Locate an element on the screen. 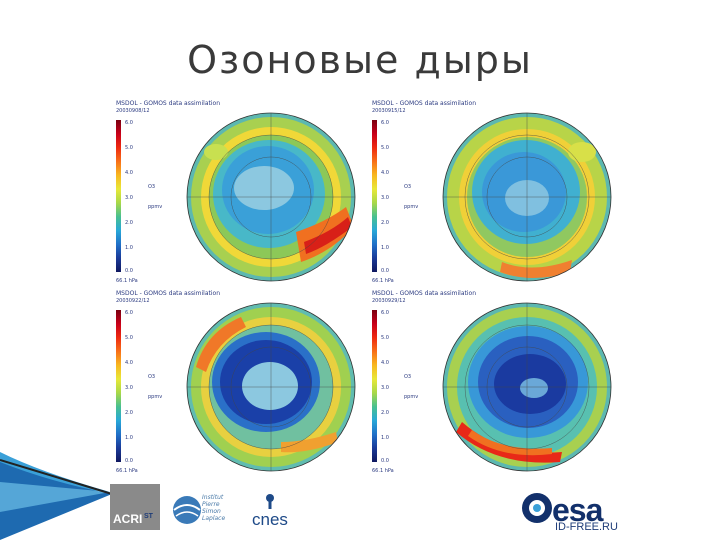  cnes-logo-text: cnes is located at coordinates (270, 519).